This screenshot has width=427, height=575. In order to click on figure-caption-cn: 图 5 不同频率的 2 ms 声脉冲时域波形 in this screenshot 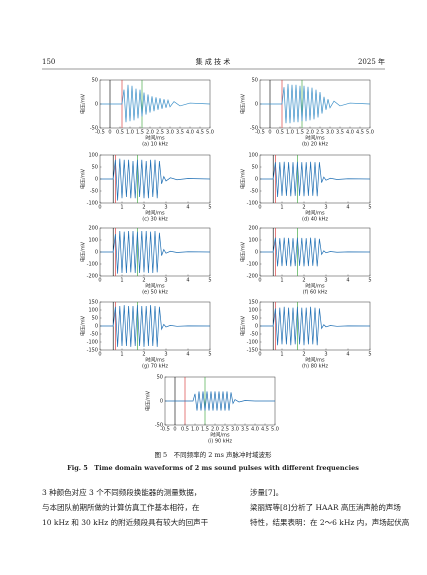, I will do `click(213, 454)`.